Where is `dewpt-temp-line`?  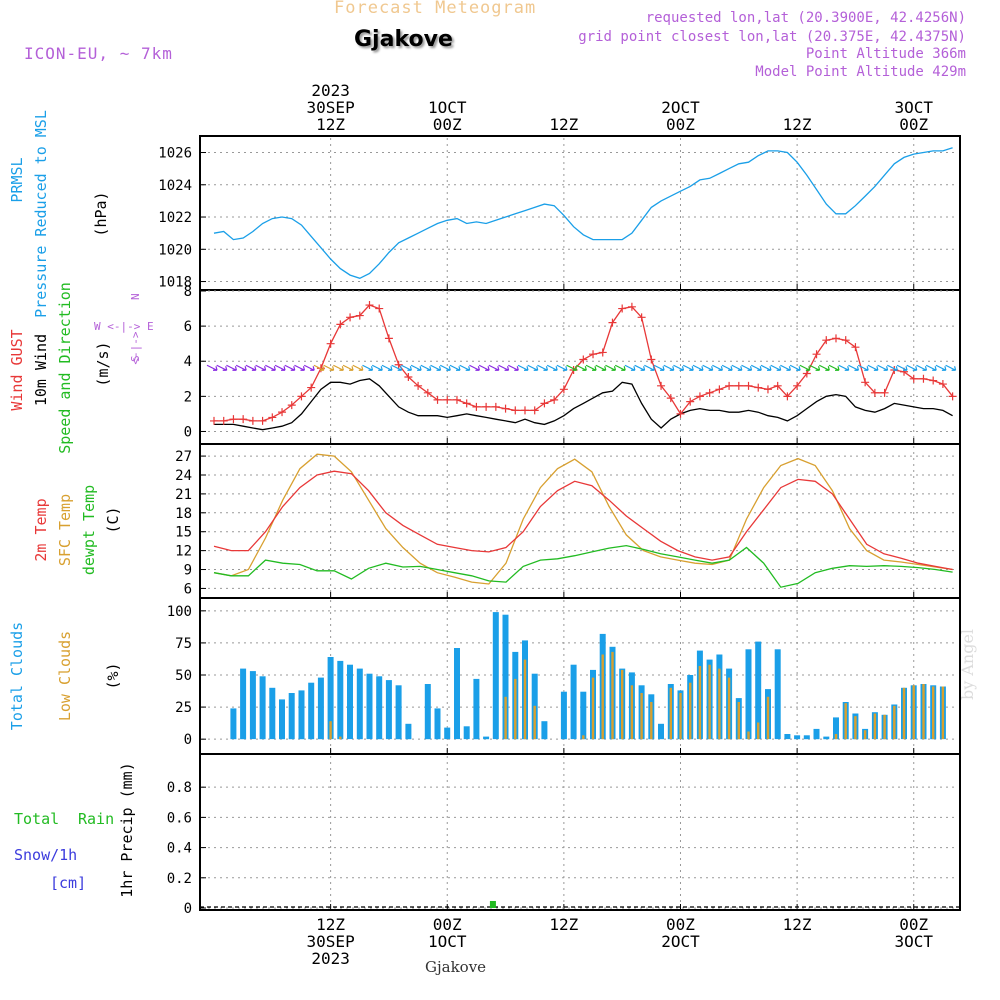
dewpt-temp-line is located at coordinates (583, 566).